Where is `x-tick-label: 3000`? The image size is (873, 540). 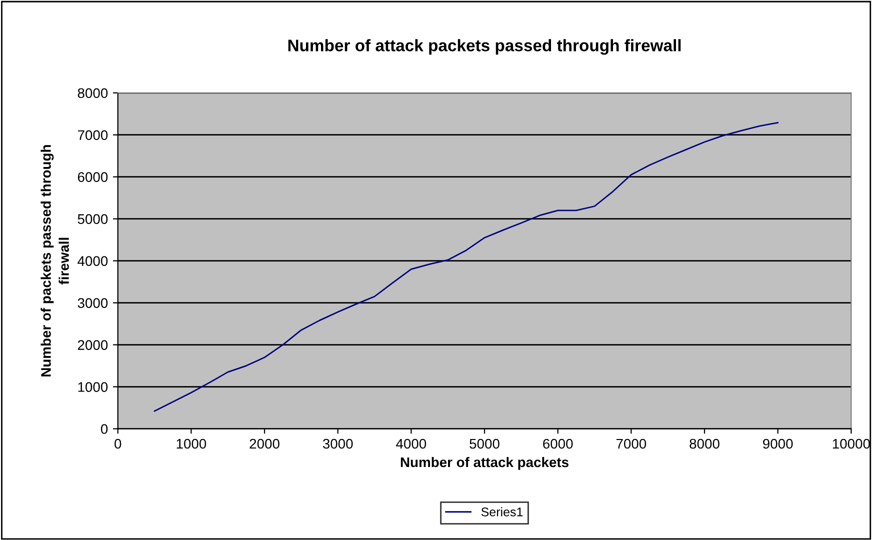 x-tick-label: 3000 is located at coordinates (337, 443).